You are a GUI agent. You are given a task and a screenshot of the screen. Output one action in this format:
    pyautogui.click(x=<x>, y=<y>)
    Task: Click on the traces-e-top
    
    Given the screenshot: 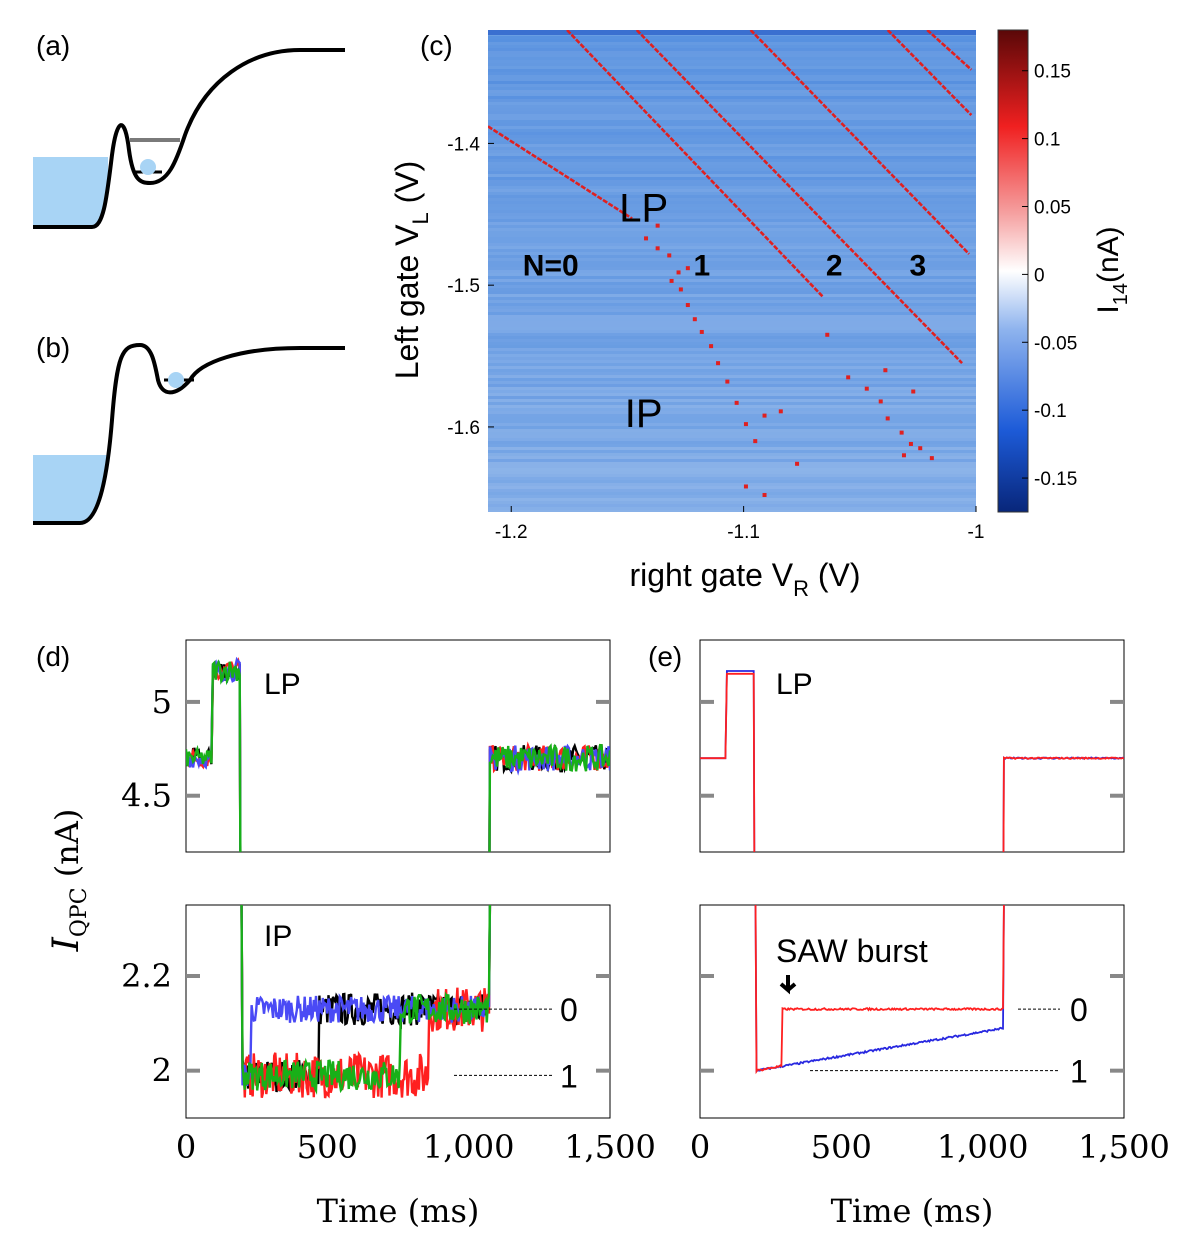 What is the action you would take?
    pyautogui.click(x=912, y=761)
    